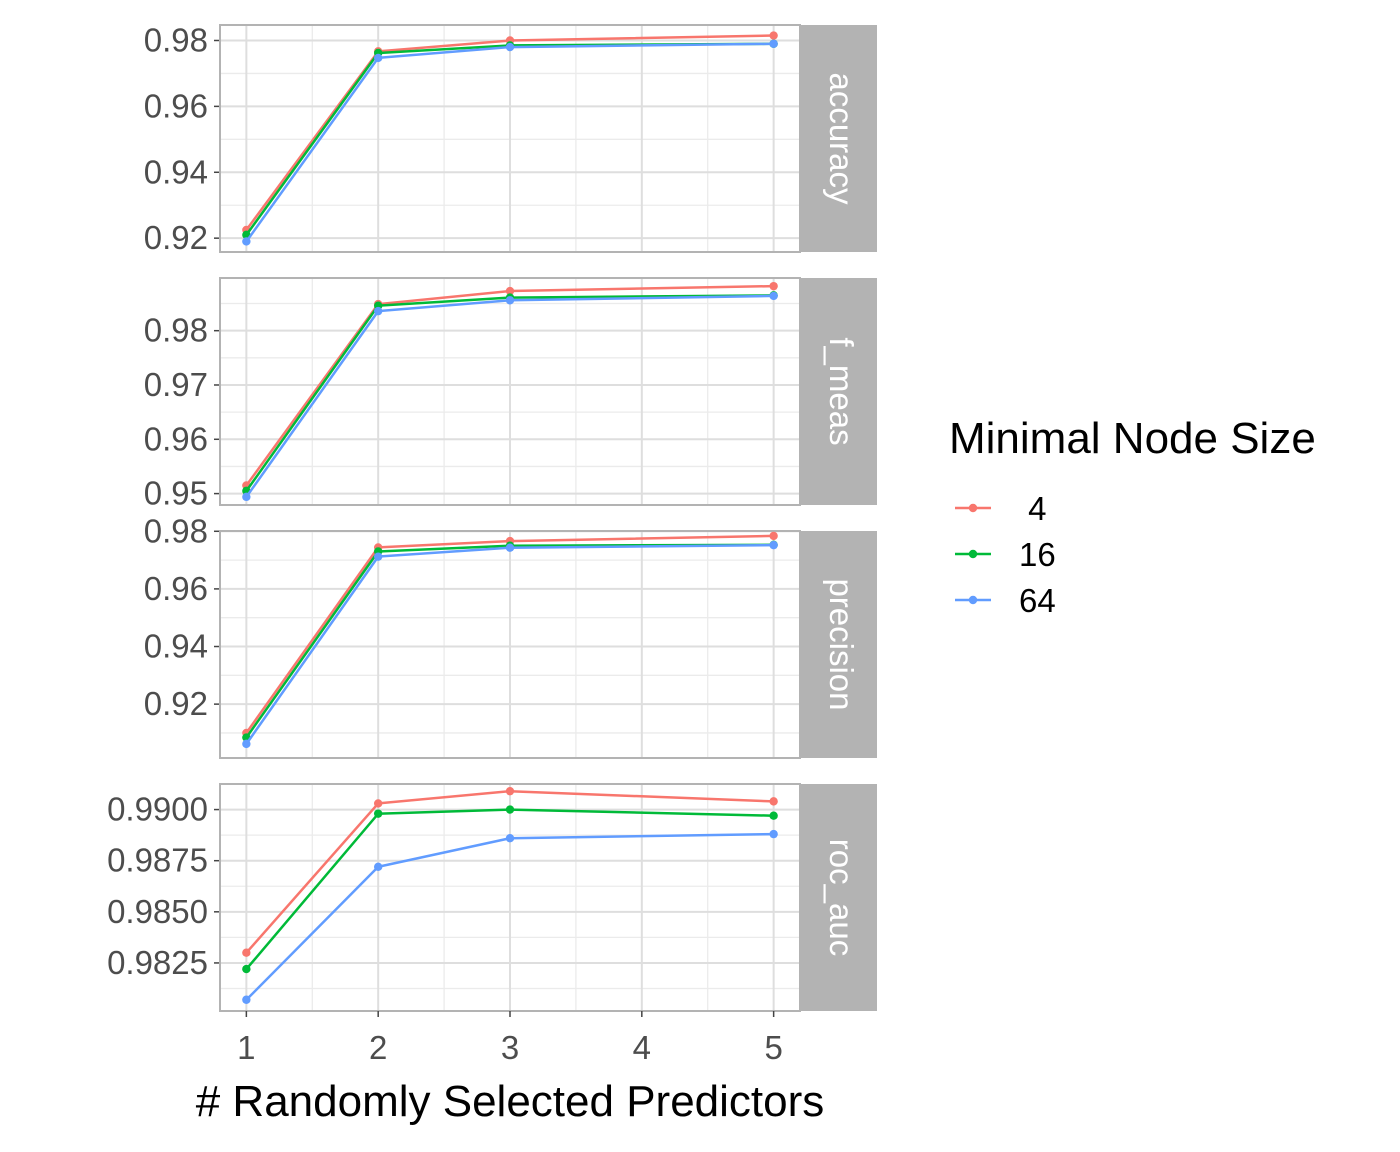  I want to click on facet-strip-label: f_meas, so click(841, 391).